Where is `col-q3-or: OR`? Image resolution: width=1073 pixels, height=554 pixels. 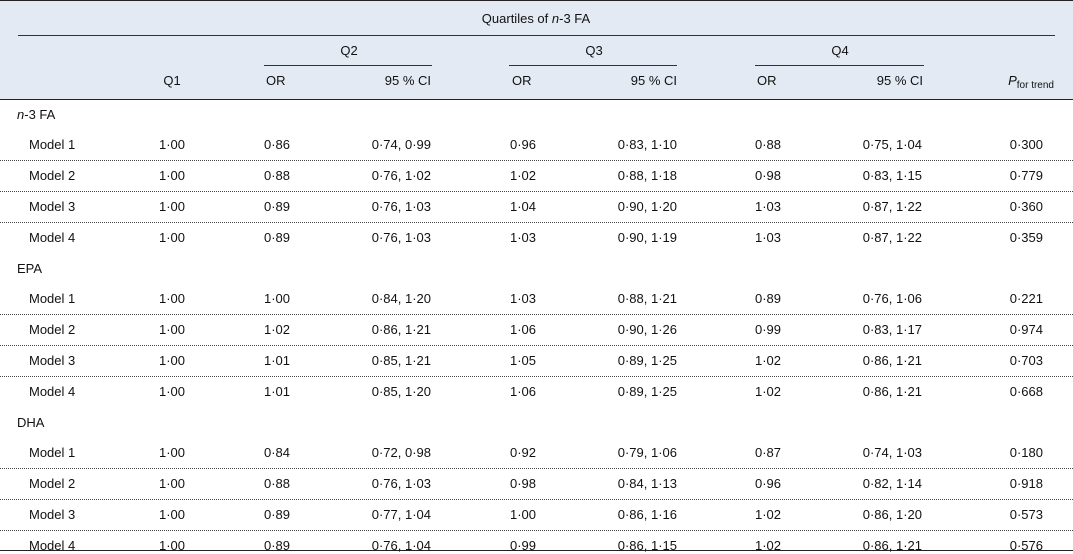
col-q3-or: OR is located at coordinates (522, 80).